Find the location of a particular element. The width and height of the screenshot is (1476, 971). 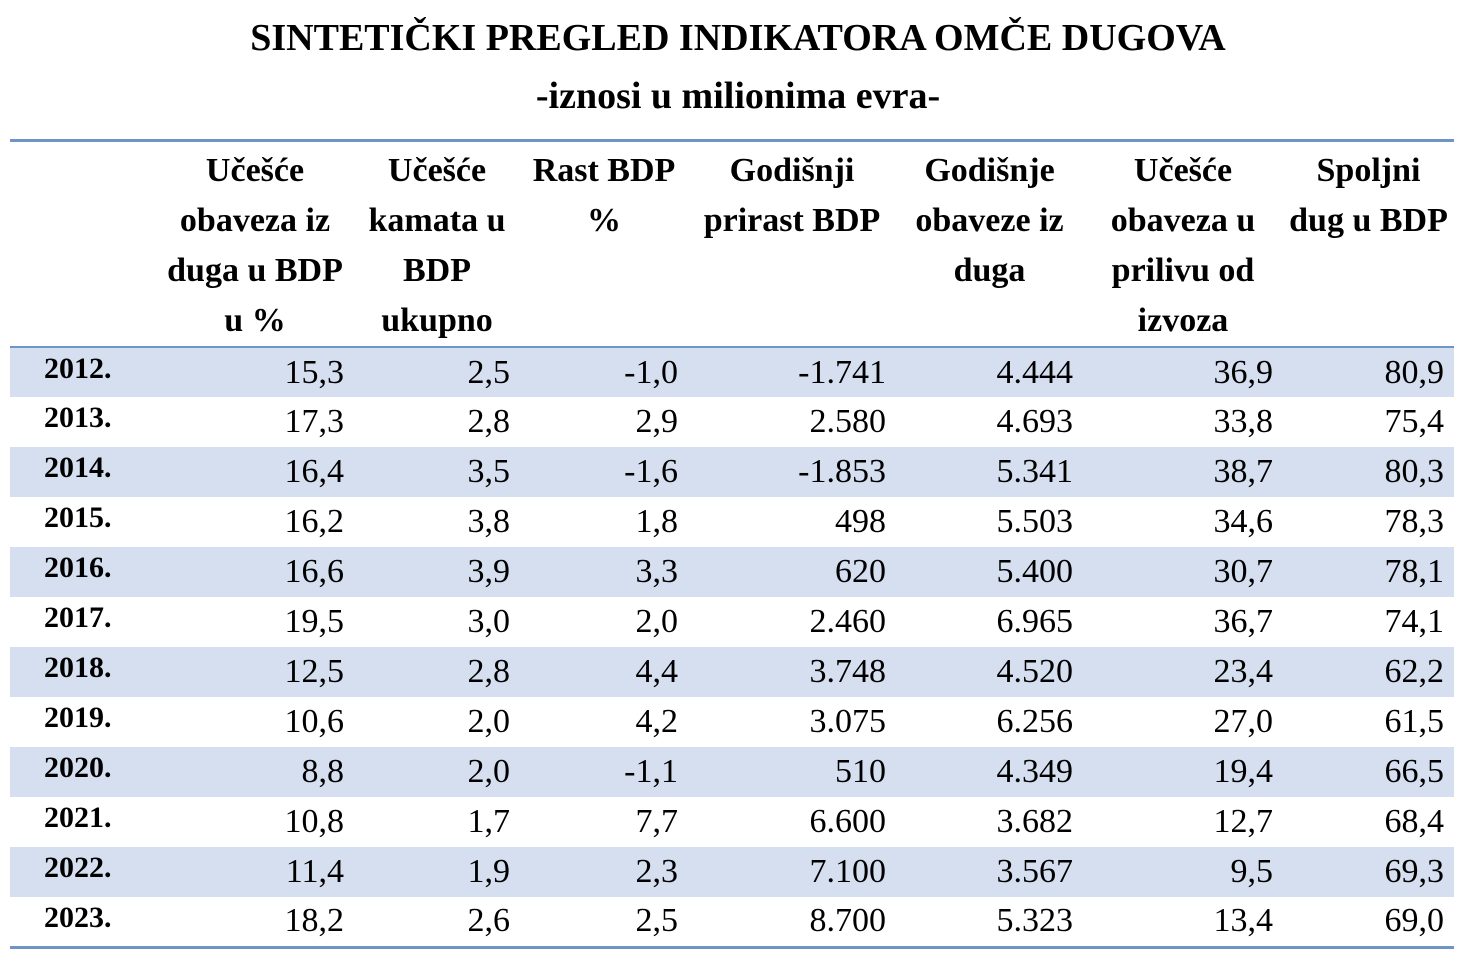

gdp-increase-cell: 510 is located at coordinates (792, 772).